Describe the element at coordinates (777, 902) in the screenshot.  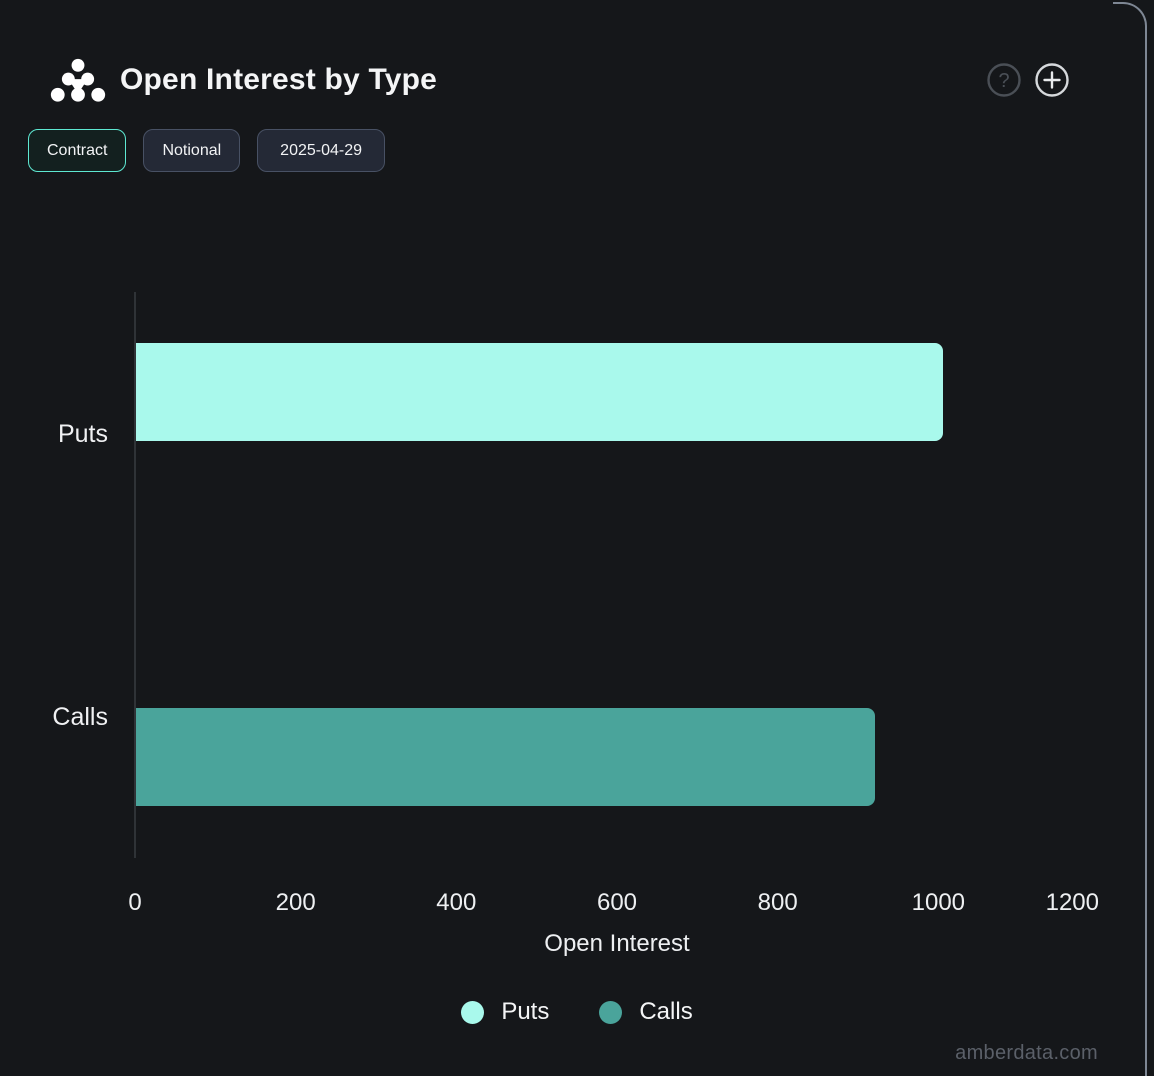
I see `x-tick-label: 800` at that location.